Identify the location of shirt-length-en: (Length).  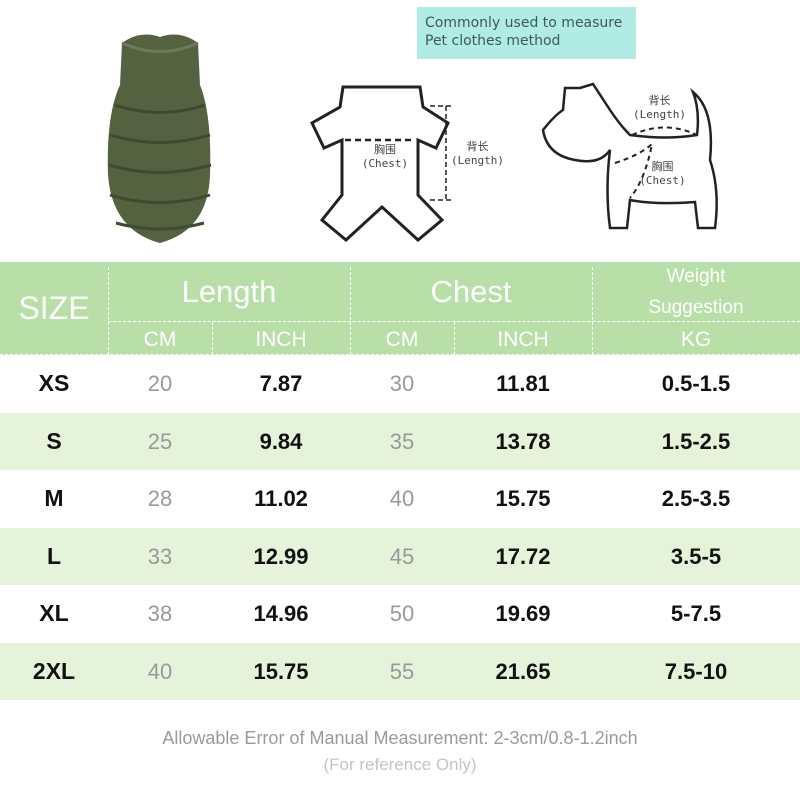
(477, 160).